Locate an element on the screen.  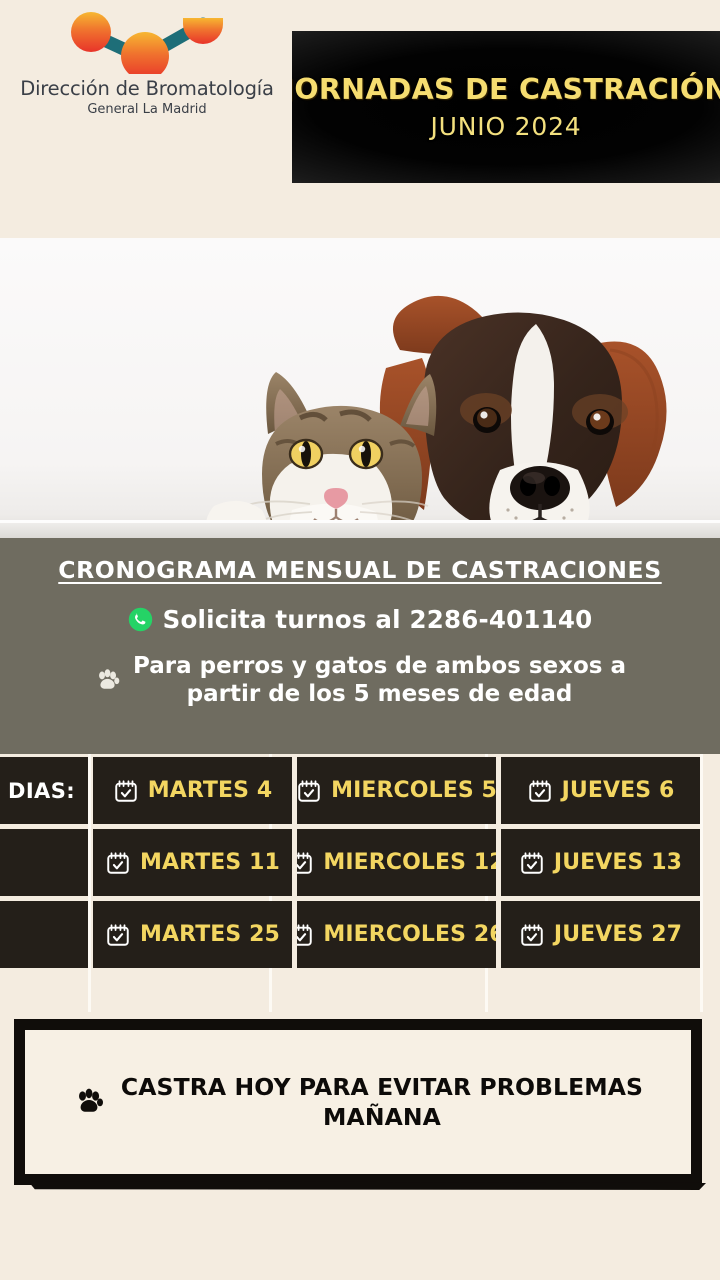
schedule-cell: MIERCOLES 26 is located at coordinates (396, 934).